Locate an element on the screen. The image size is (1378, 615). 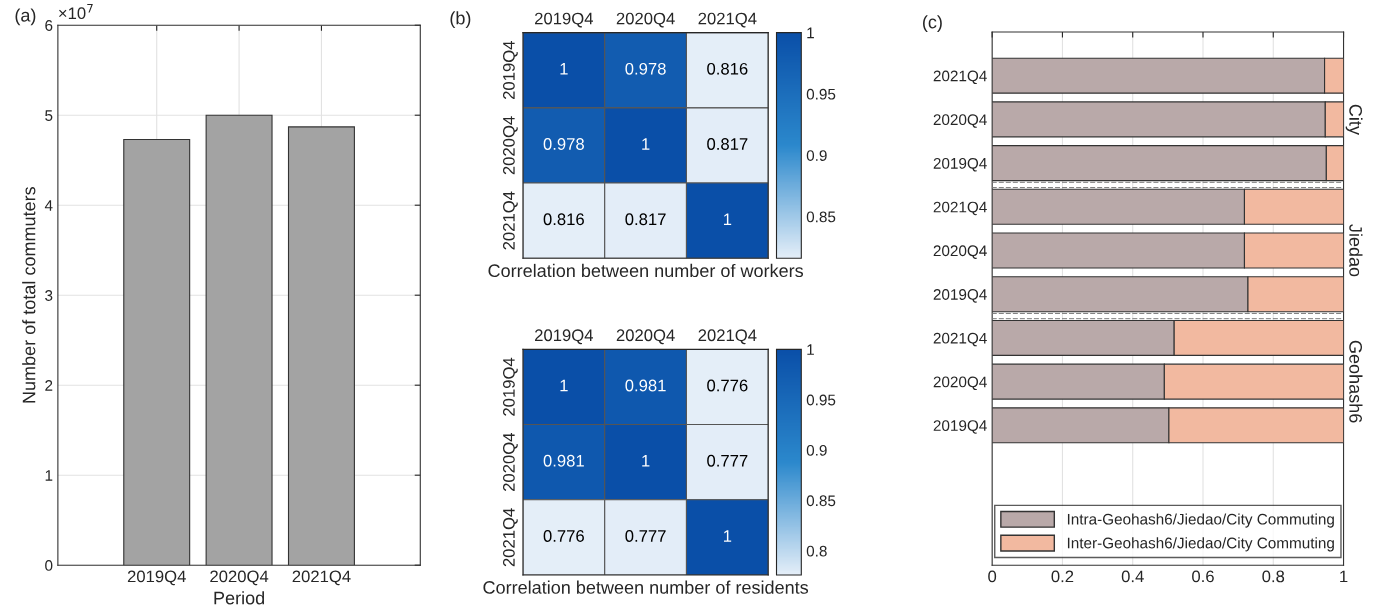
y-tick-label: 5 is located at coordinates (49, 115).